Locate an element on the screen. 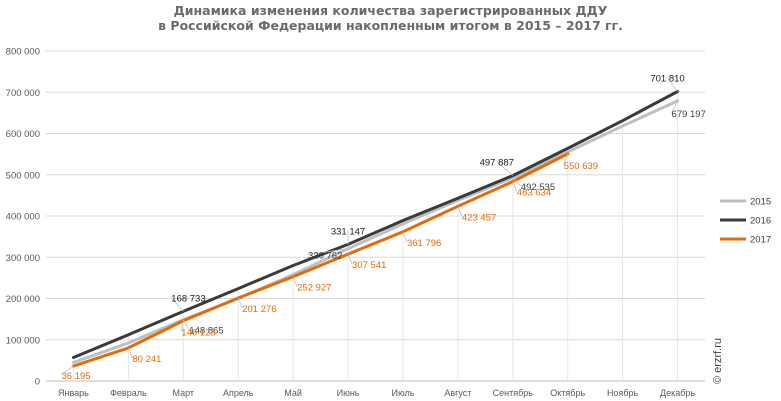 This screenshot has width=781, height=401. legend-label-2015: 2015 is located at coordinates (760, 202).